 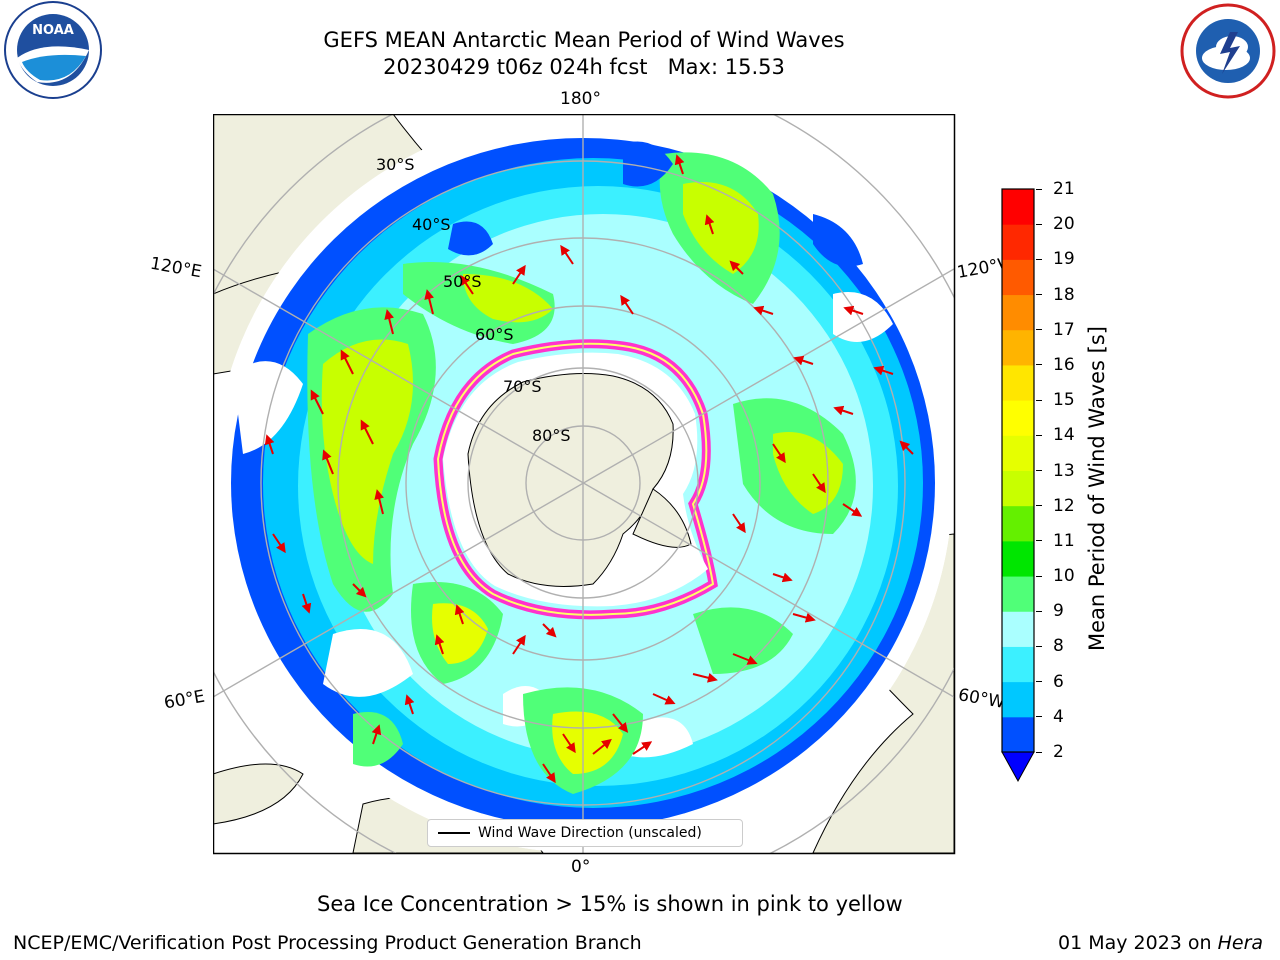 I want to click on sea-ice-ring, so click(x=575, y=479).